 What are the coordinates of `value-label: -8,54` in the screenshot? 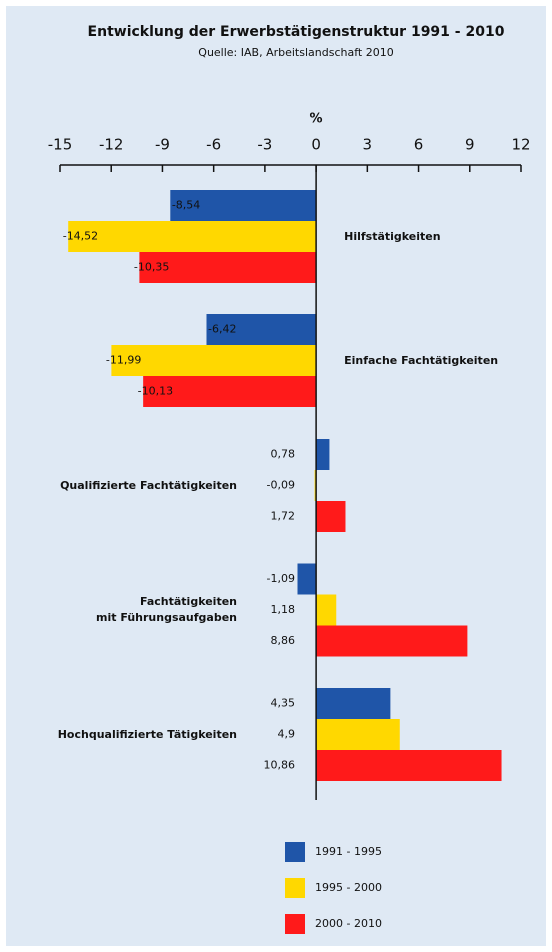 It's located at (186, 205).